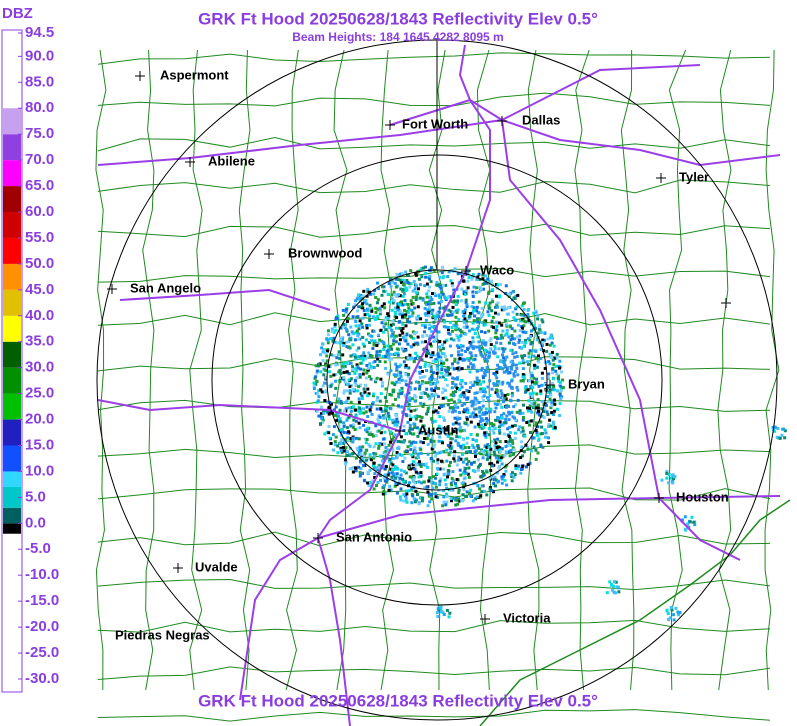  I want to click on county-line, so click(434, 230).